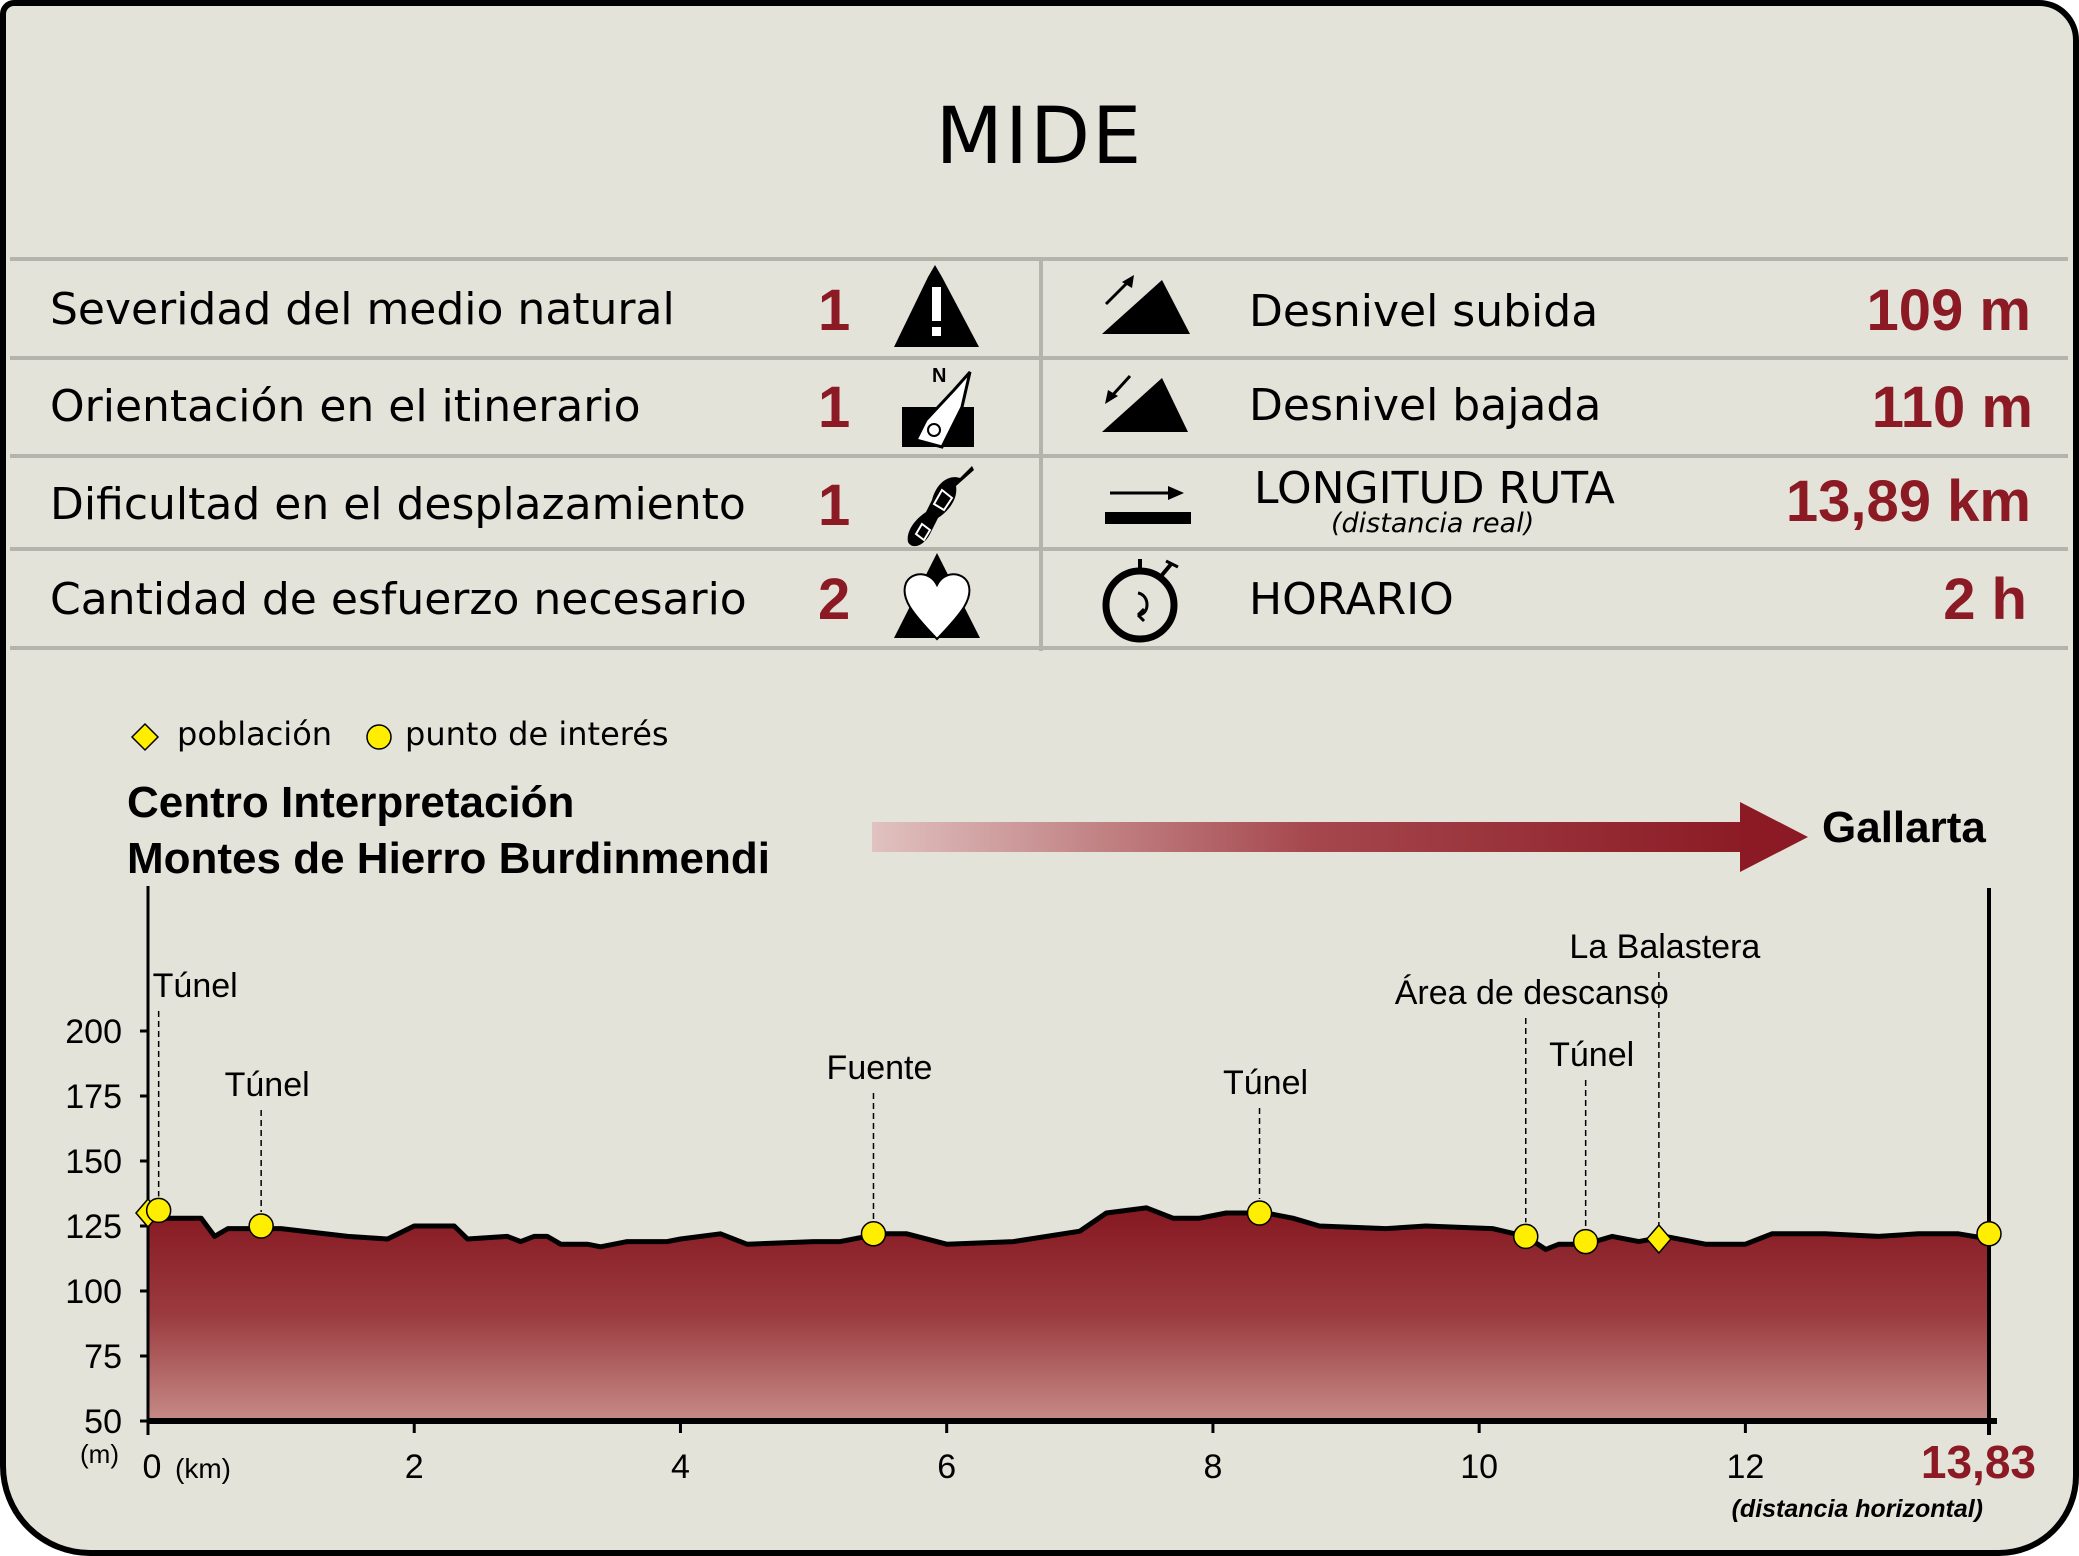 Image resolution: width=2079 pixels, height=1556 pixels. Describe the element at coordinates (1140, 601) in the screenshot. I see `stopwatch-icon` at that location.